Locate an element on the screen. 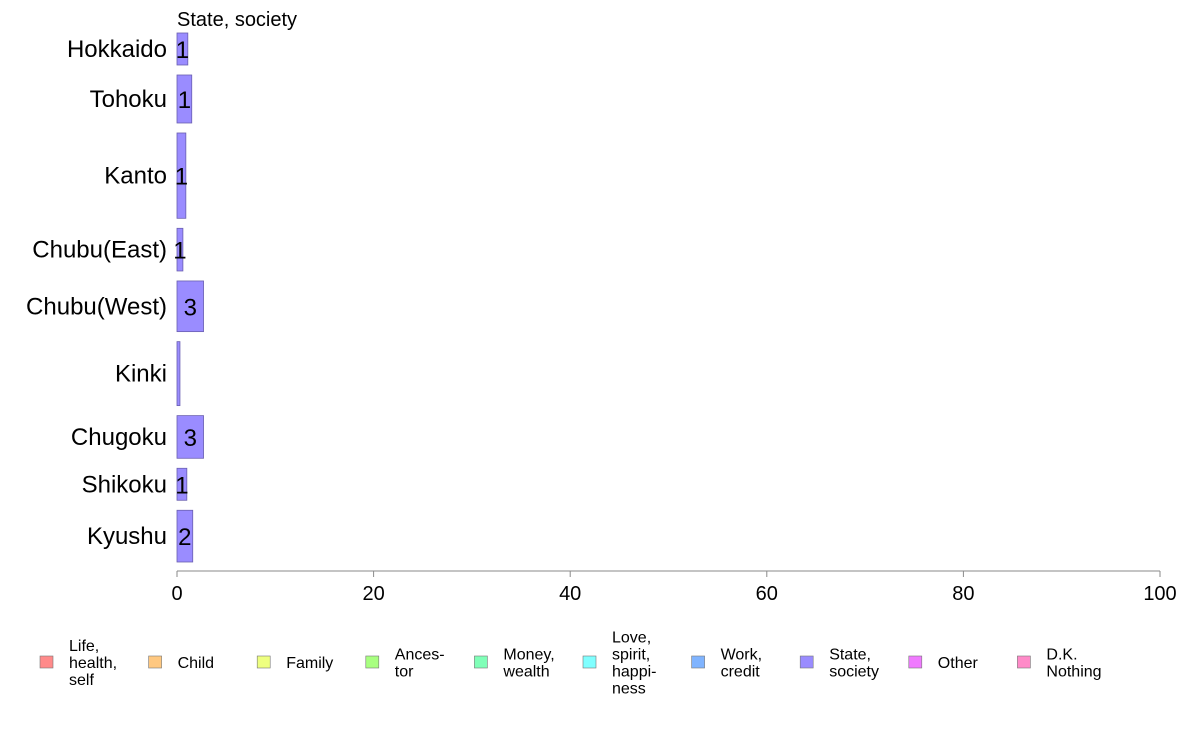 This screenshot has height=736, width=1188. x-tick-label: 60 is located at coordinates (767, 594).